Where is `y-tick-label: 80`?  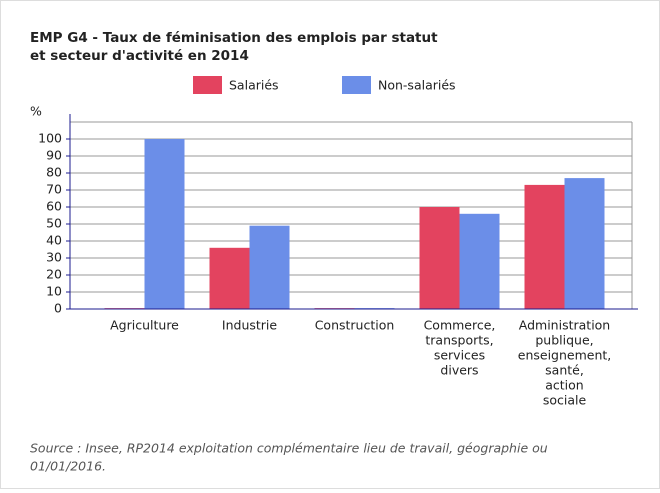
y-tick-label: 80 is located at coordinates (54, 172).